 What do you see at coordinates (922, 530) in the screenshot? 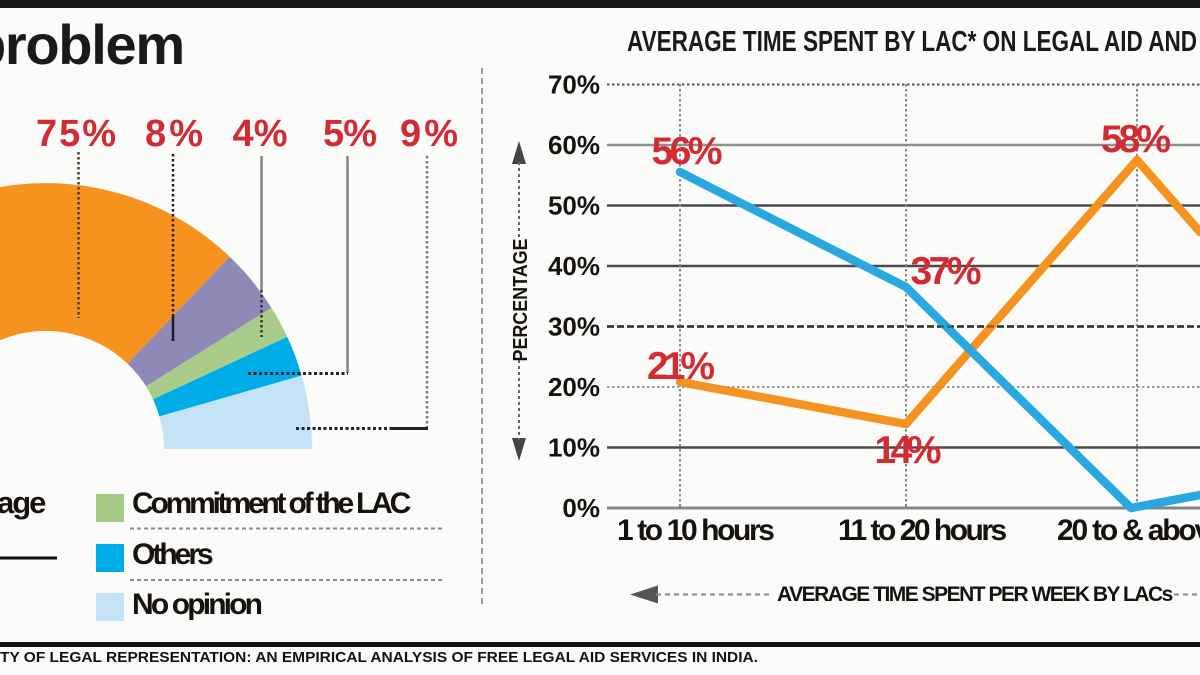
I see `svg-text: 11 to 20 hours` at bounding box center [922, 530].